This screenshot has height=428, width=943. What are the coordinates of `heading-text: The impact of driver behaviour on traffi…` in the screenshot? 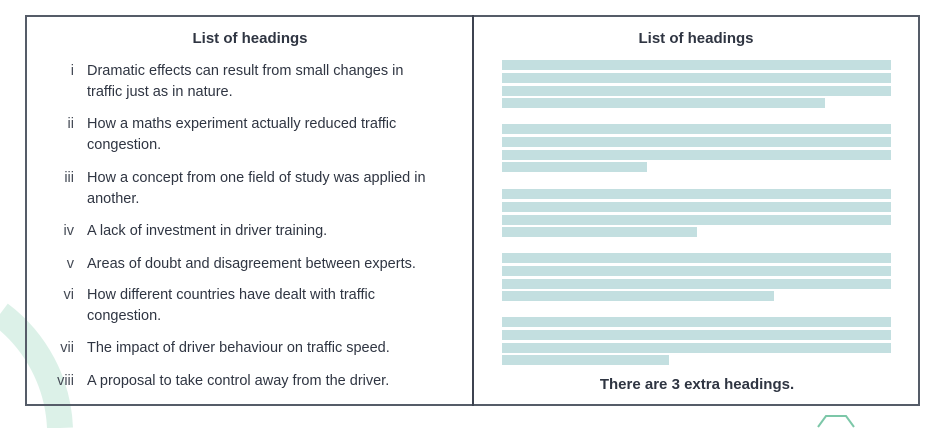 It's located at (238, 348).